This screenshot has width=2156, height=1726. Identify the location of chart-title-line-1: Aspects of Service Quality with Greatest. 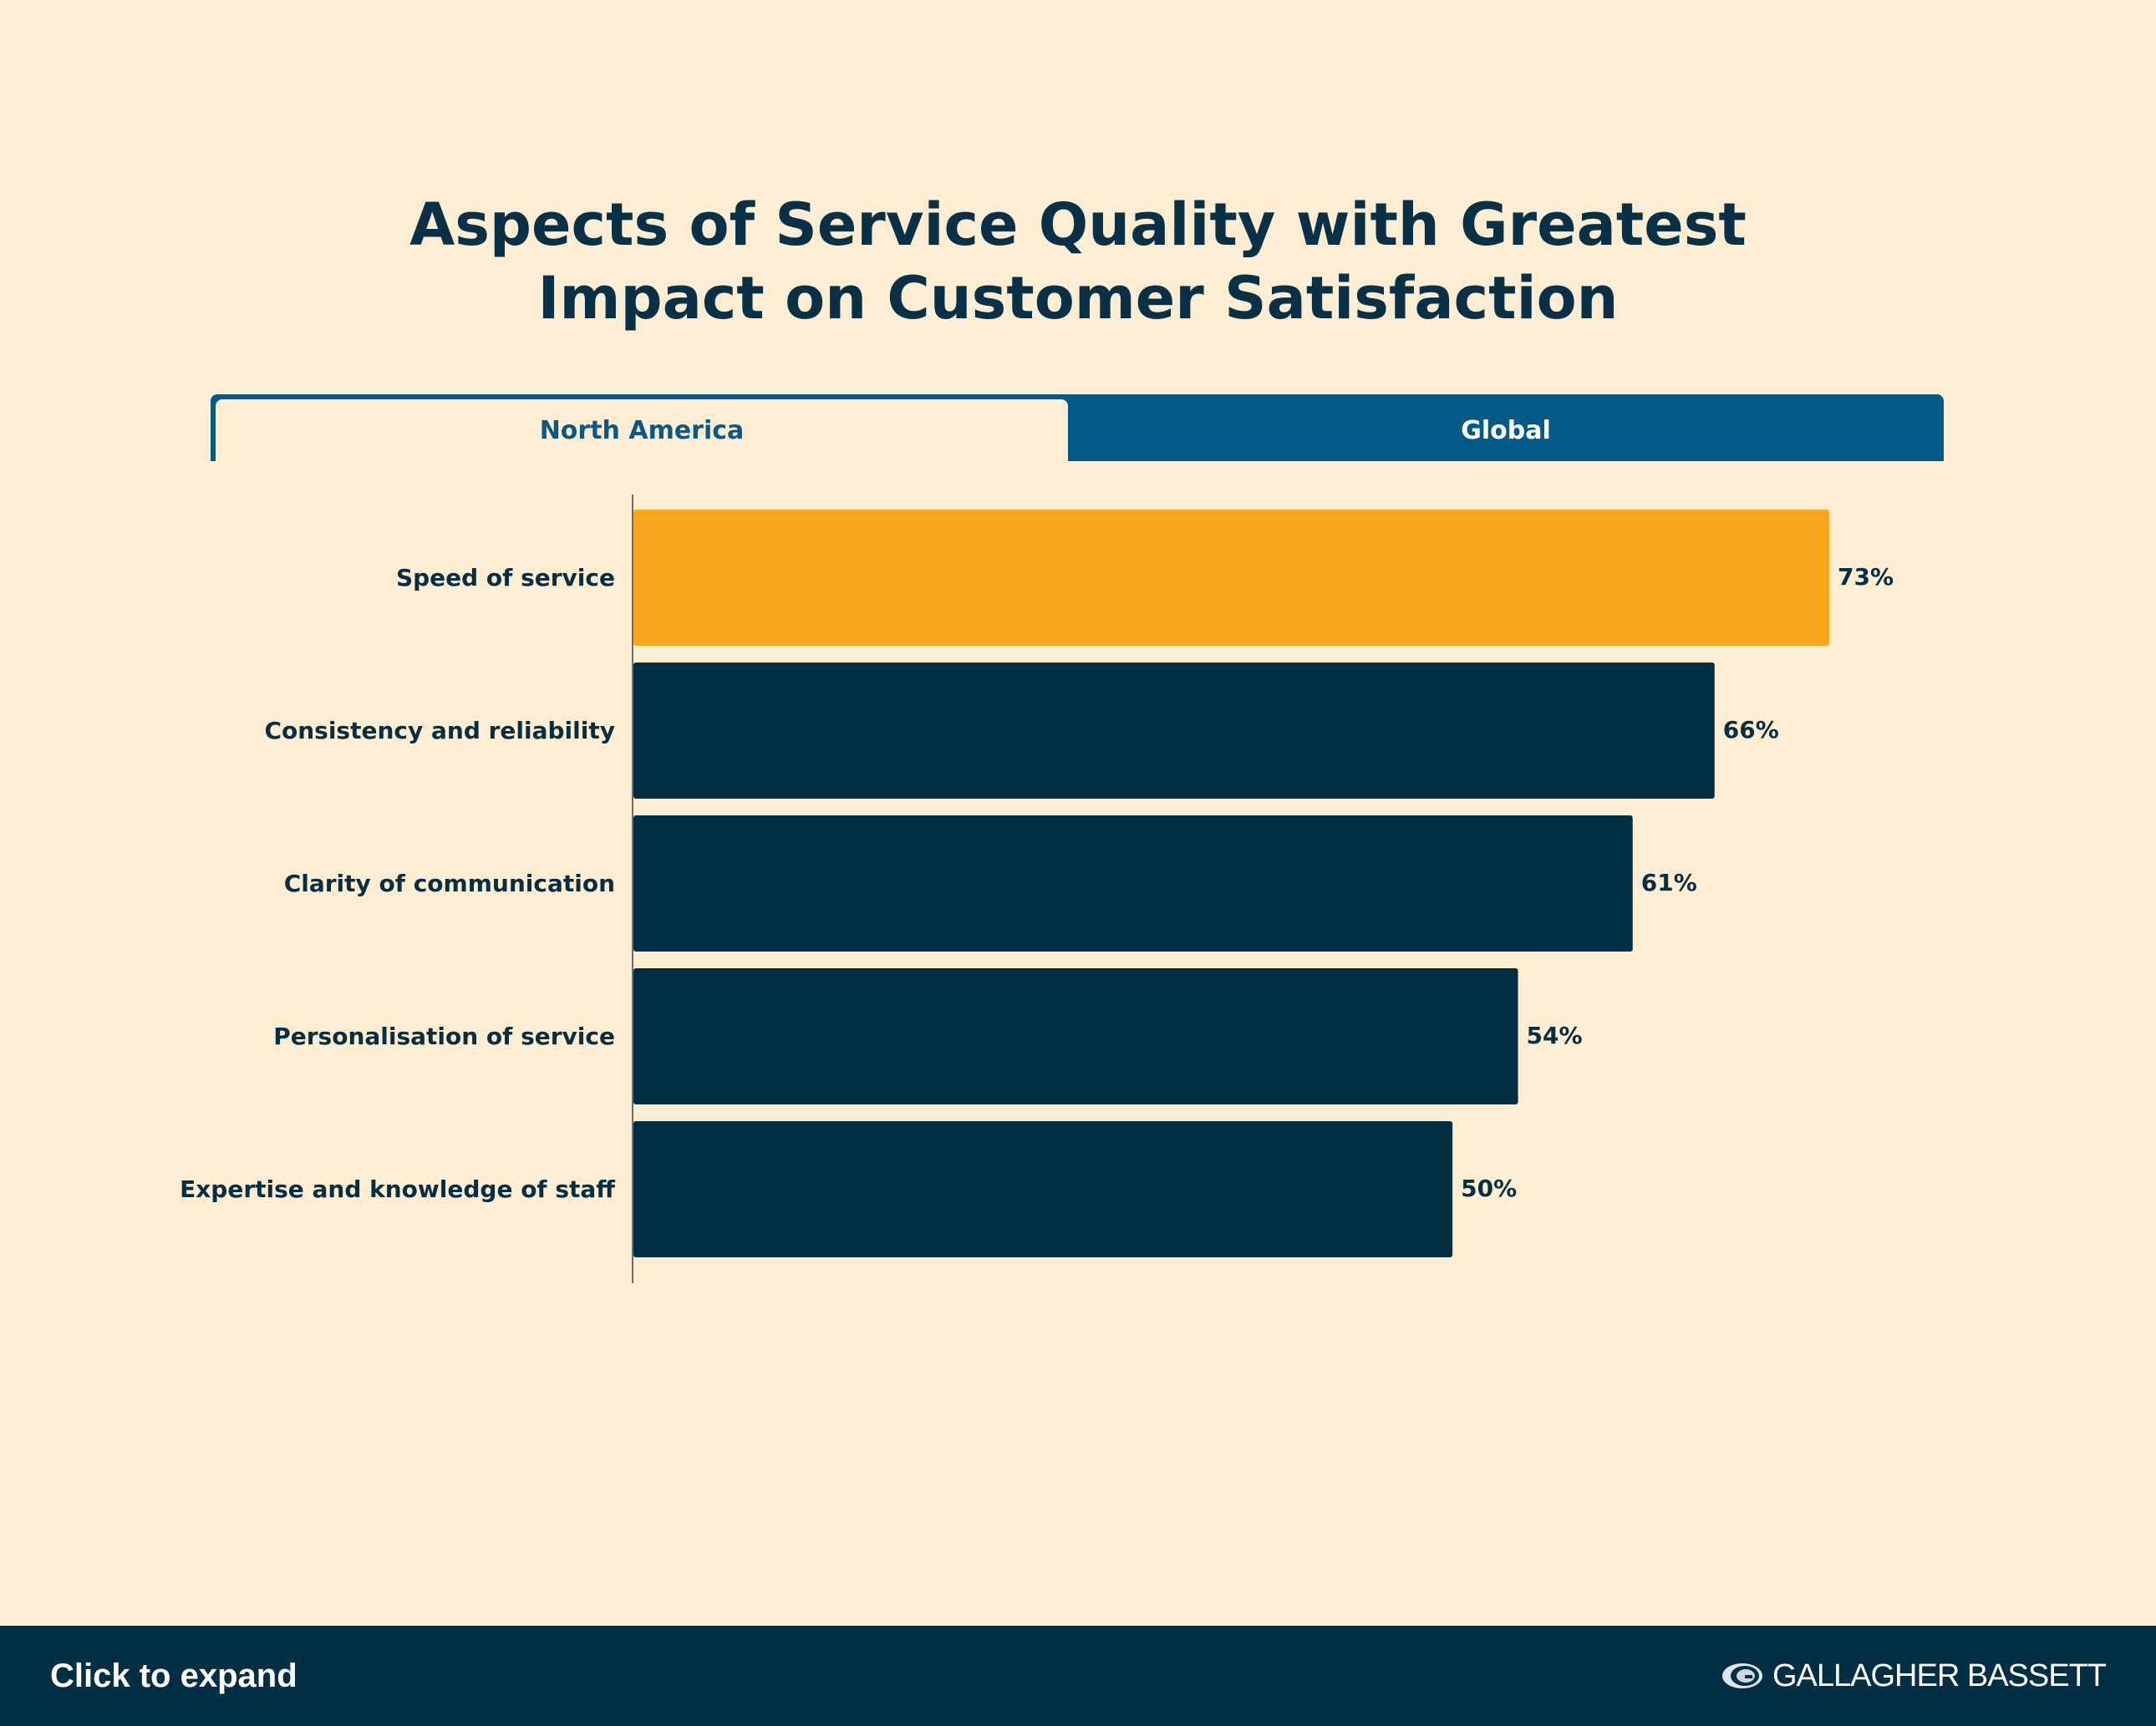
(1078, 224).